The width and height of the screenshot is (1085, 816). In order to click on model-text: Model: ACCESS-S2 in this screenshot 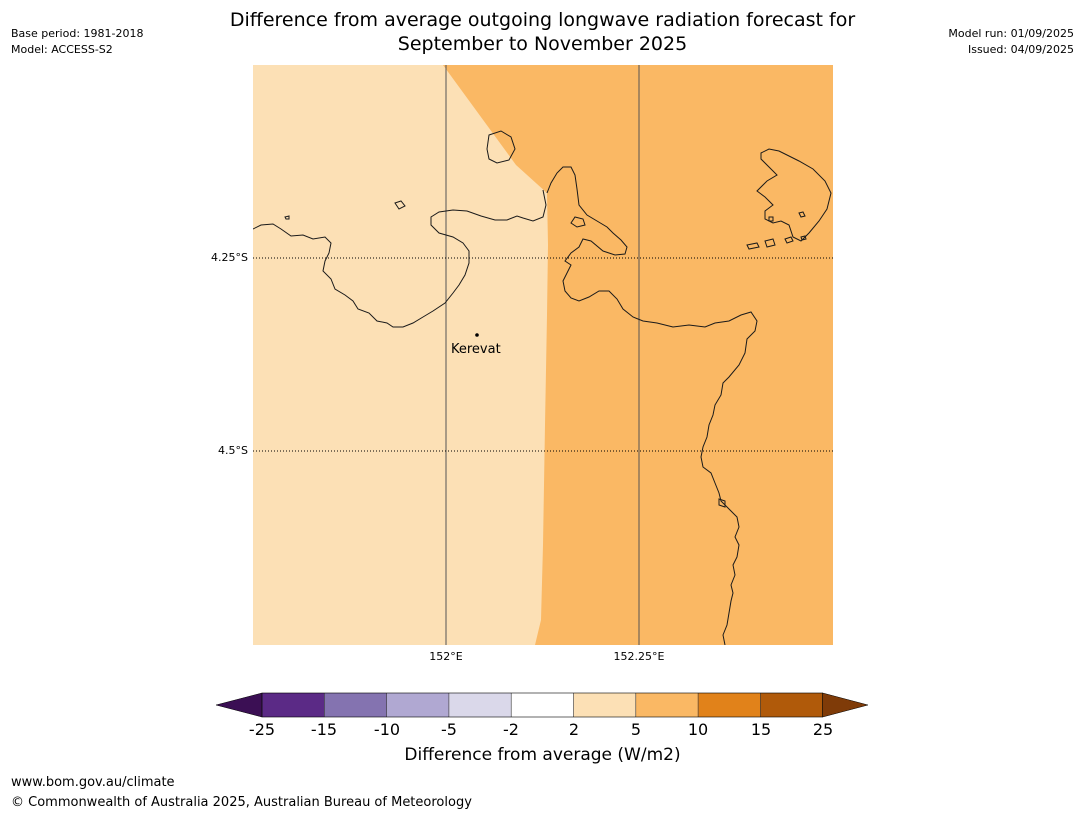, I will do `click(62, 49)`.